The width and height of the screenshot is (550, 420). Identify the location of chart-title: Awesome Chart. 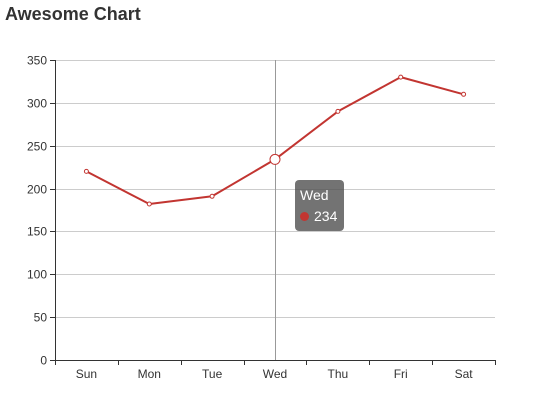
(73, 14).